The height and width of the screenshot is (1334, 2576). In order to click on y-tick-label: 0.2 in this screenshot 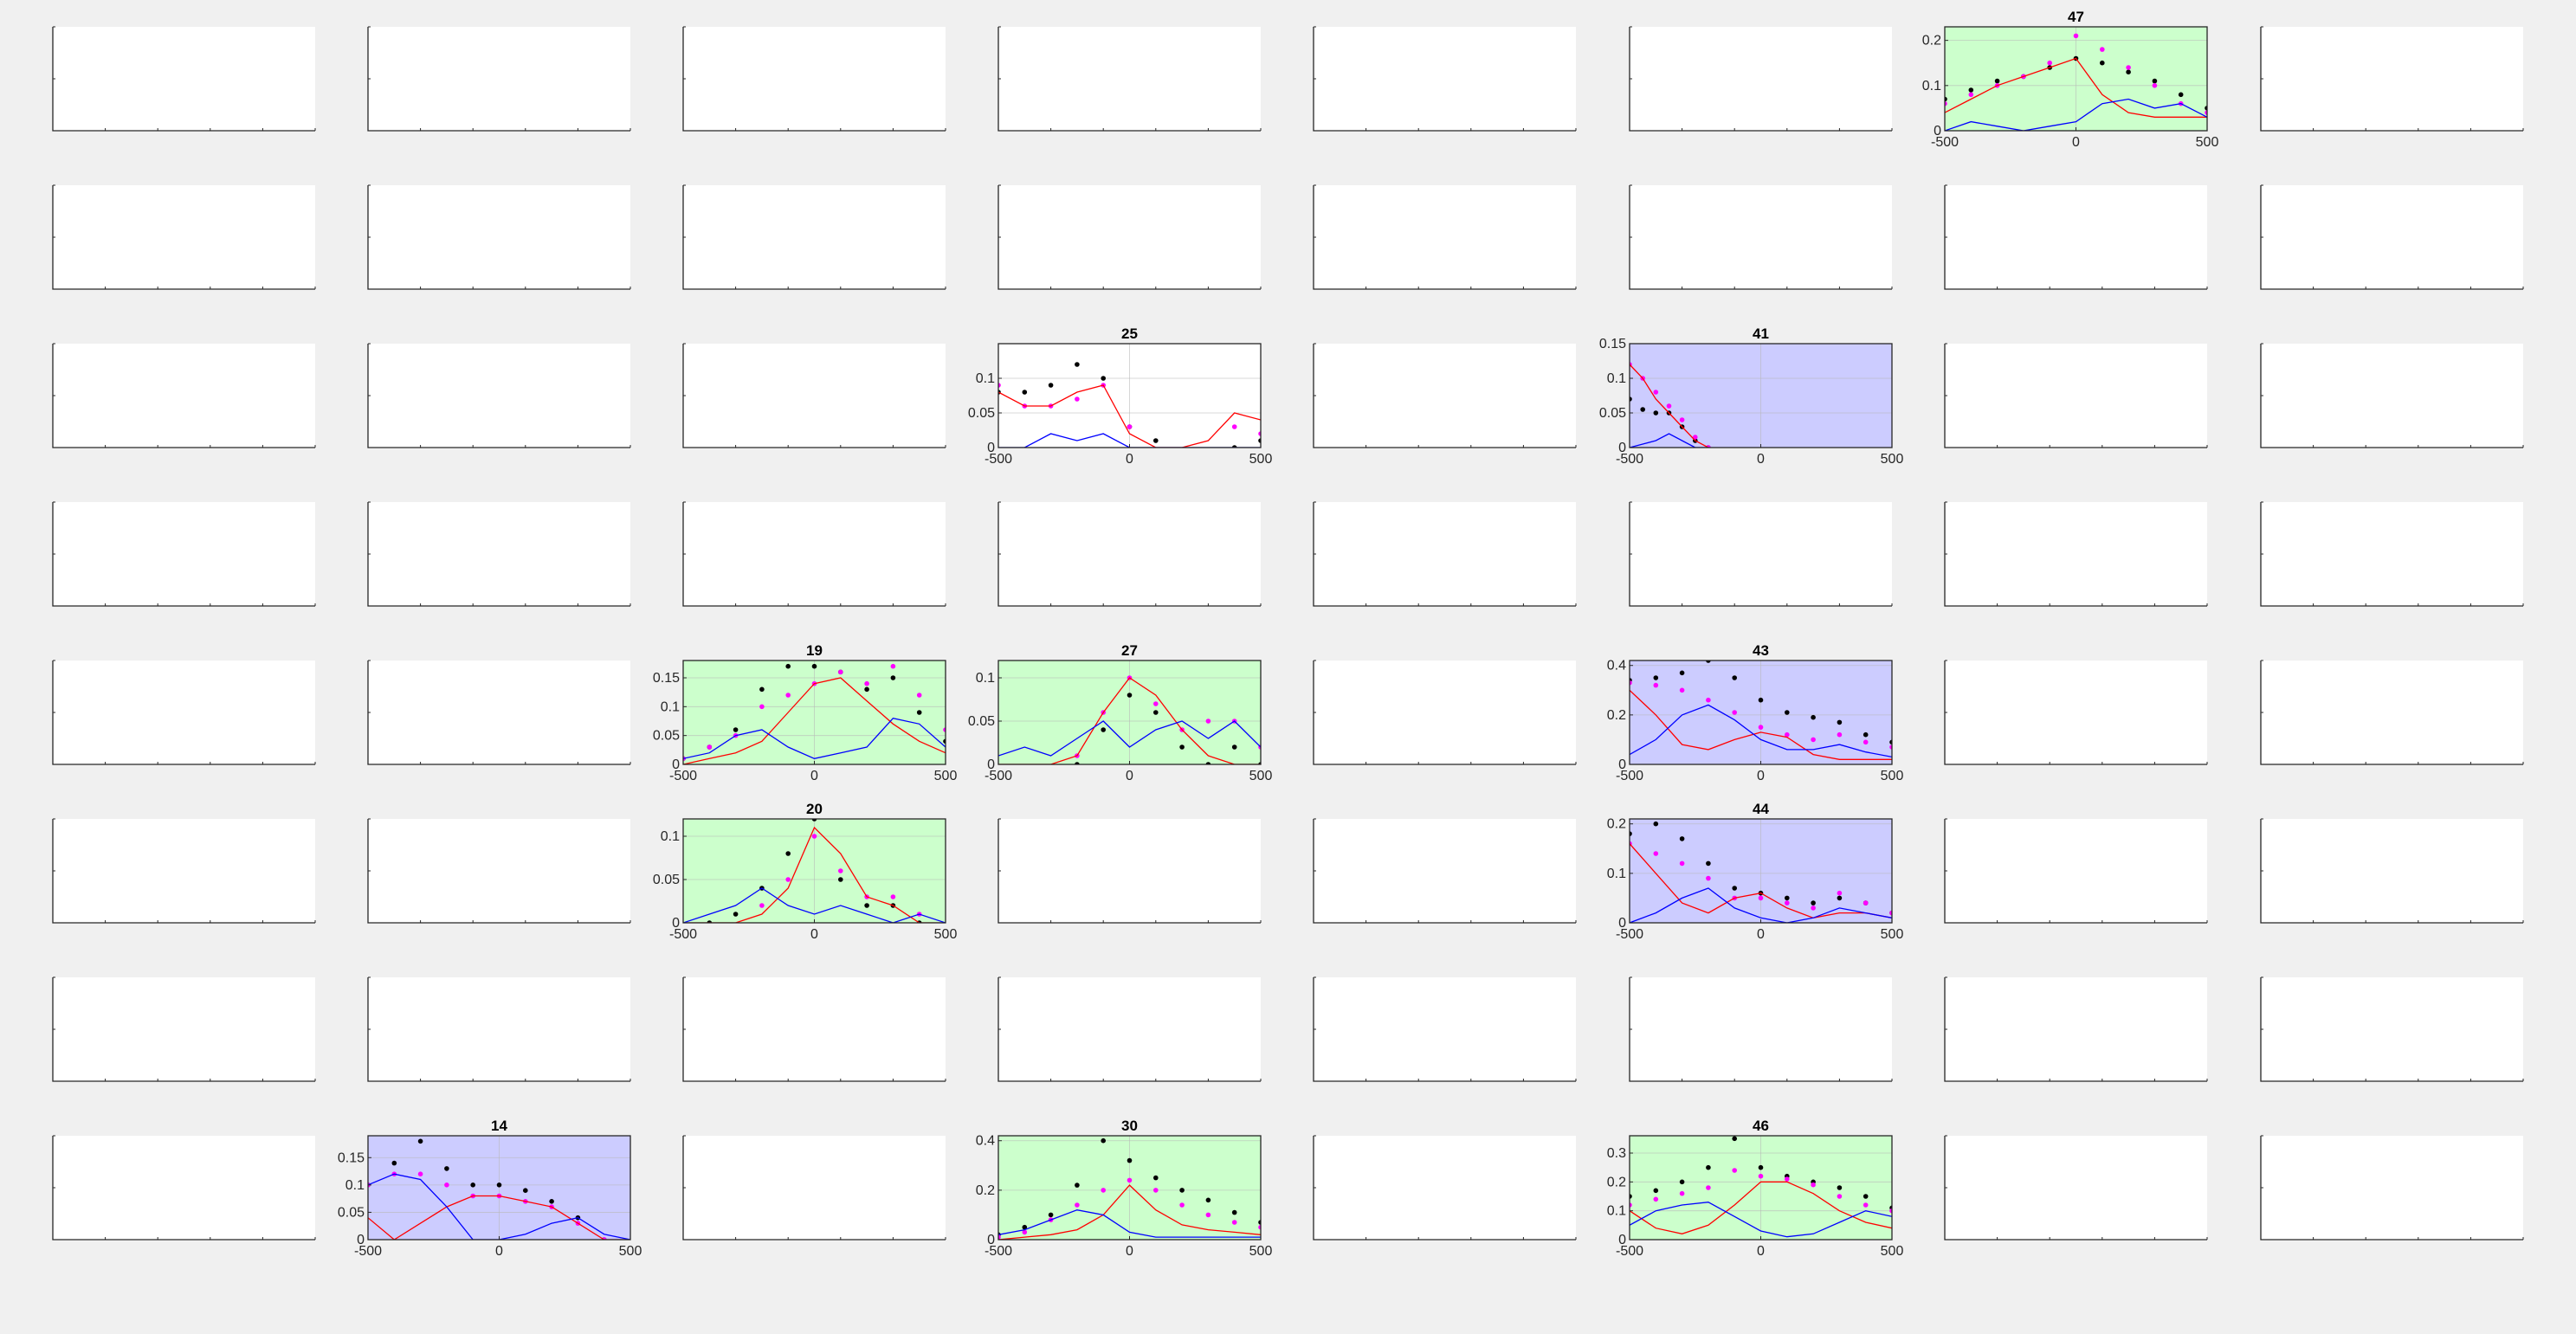, I will do `click(1932, 41)`.